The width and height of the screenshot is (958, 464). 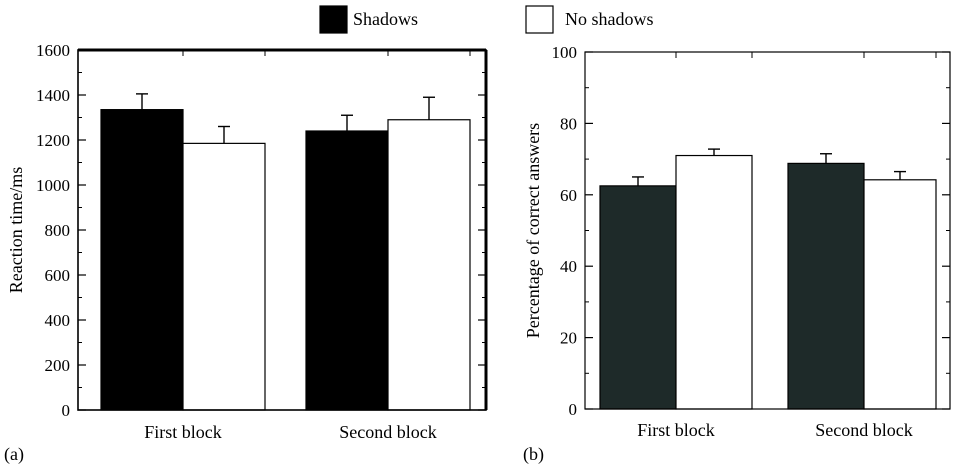 I want to click on legend: Shadows No shadows, so click(x=486, y=19).